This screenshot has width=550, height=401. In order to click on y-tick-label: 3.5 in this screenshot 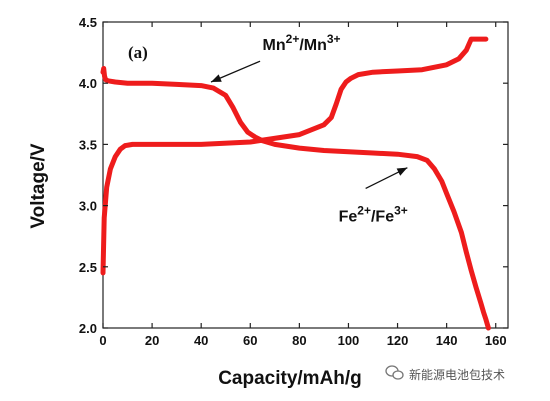, I will do `click(88, 144)`.